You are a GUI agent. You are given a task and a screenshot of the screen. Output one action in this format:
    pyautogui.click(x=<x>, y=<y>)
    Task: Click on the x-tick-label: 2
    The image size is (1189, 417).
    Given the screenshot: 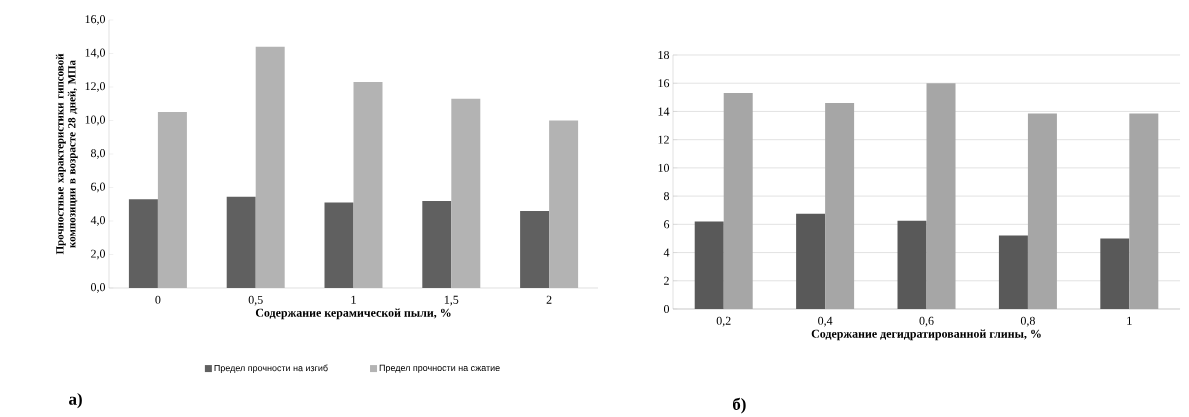 What is the action you would take?
    pyautogui.click(x=549, y=299)
    